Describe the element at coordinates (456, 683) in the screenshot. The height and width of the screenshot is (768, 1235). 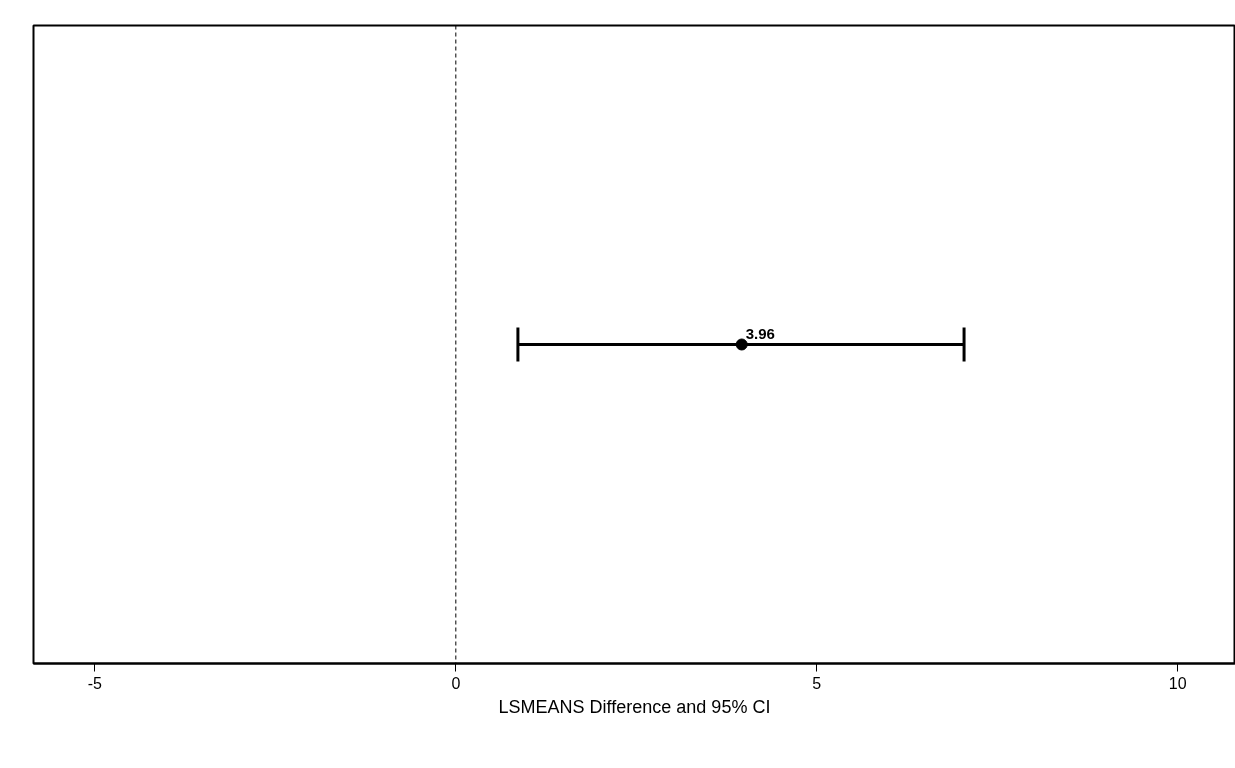
I see `x-tick-label: 0` at that location.